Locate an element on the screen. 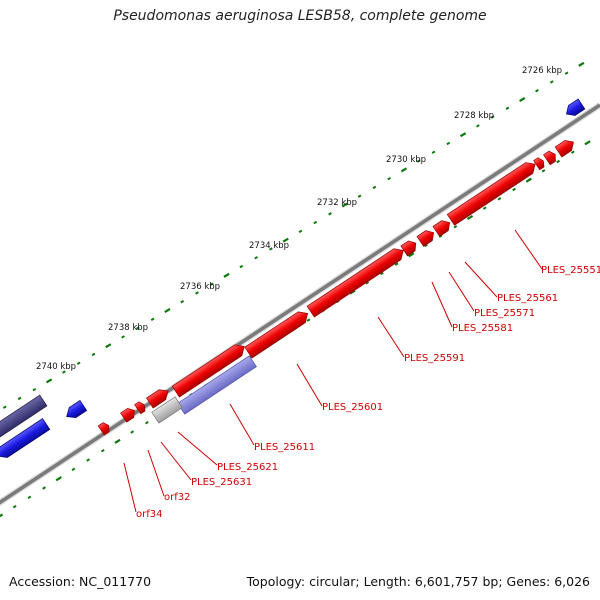 This screenshot has width=600, height=600. accession-text: Accession: NC_011770 is located at coordinates (80, 581).